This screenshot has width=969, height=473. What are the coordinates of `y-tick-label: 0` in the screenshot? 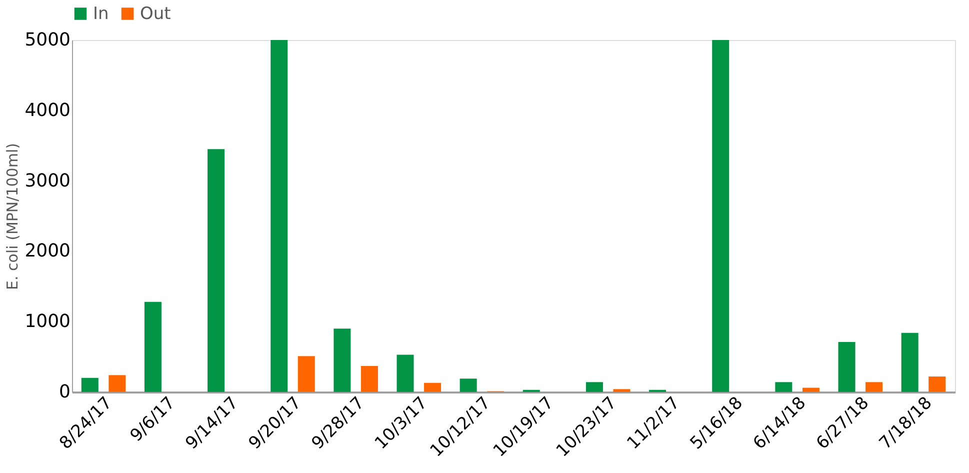 It's located at (64, 392).